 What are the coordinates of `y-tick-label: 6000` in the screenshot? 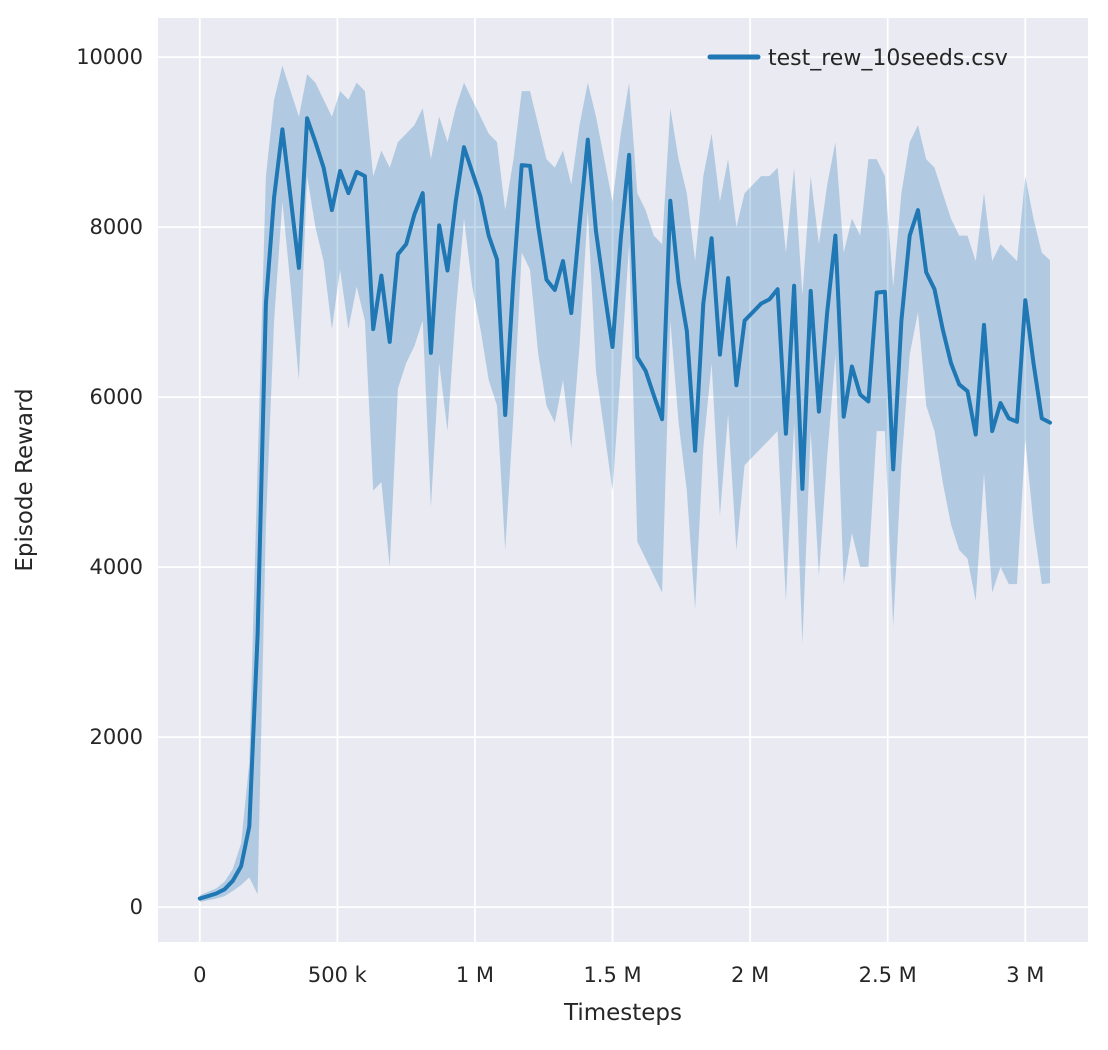 It's located at (116, 397).